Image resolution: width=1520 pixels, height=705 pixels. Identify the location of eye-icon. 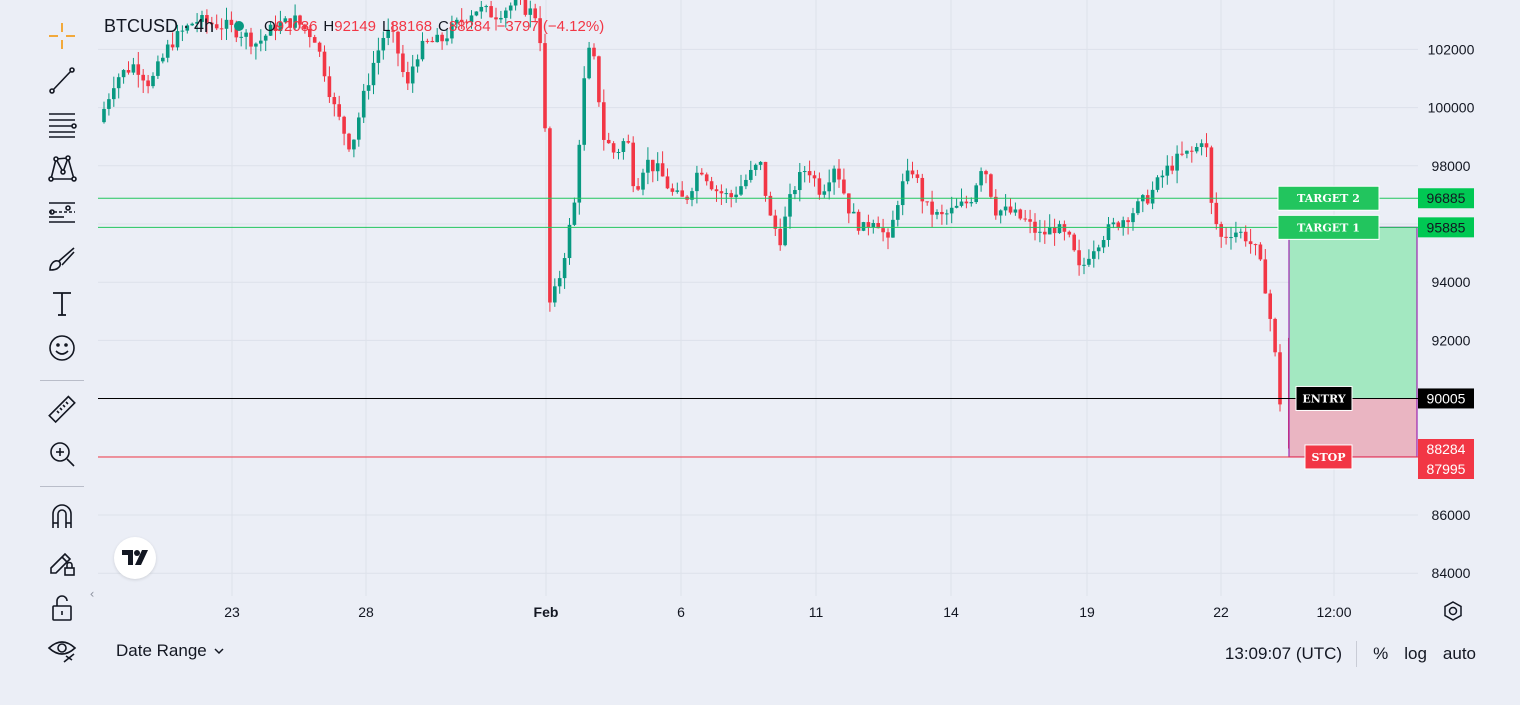
(62, 650).